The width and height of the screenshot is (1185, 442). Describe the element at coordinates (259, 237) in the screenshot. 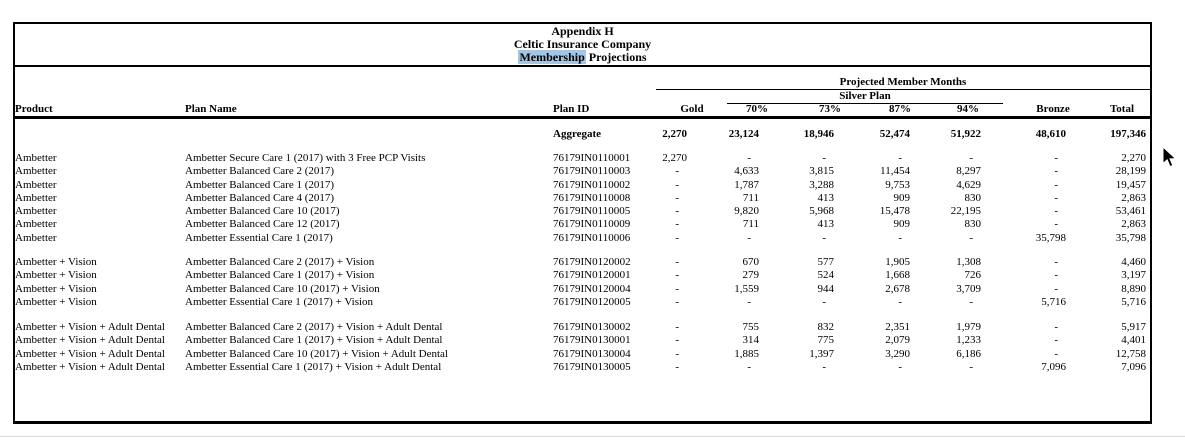

I see `cell-plan-name: Ambetter Essential Care 1 (2017)` at that location.